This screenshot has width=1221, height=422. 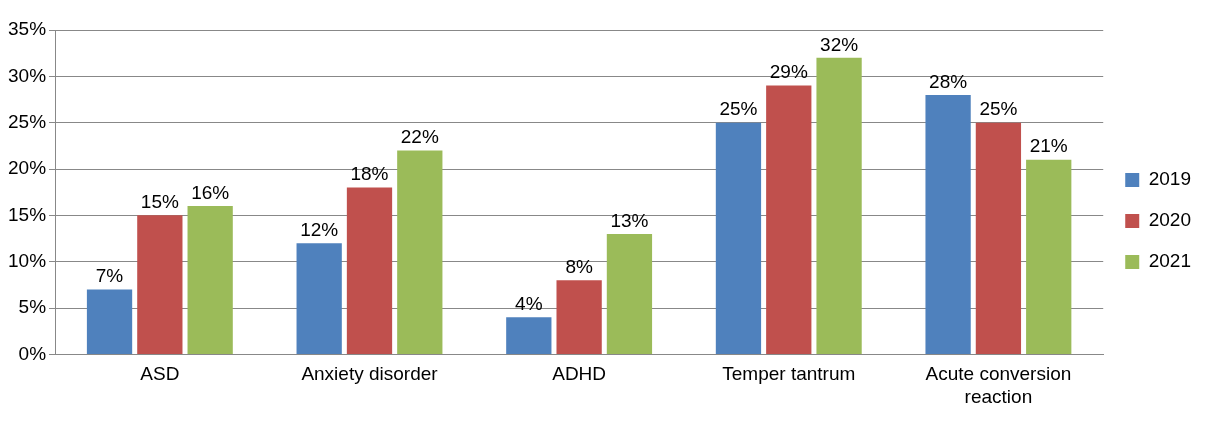 What do you see at coordinates (948, 81) in the screenshot?
I see `data-label: 28%` at bounding box center [948, 81].